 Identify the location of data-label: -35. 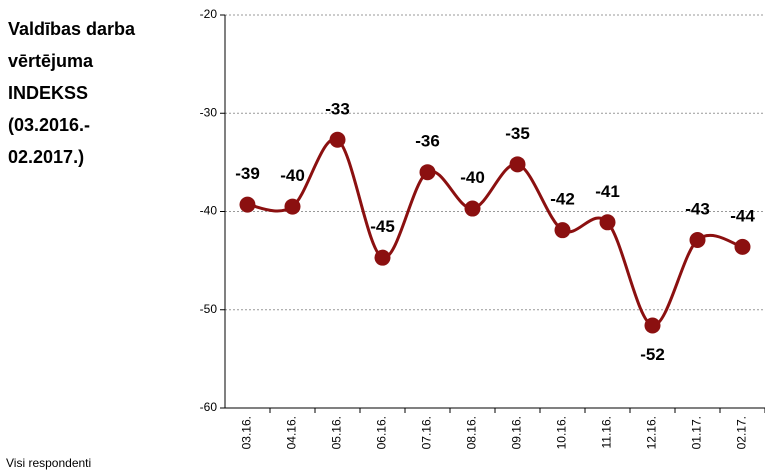
(517, 133).